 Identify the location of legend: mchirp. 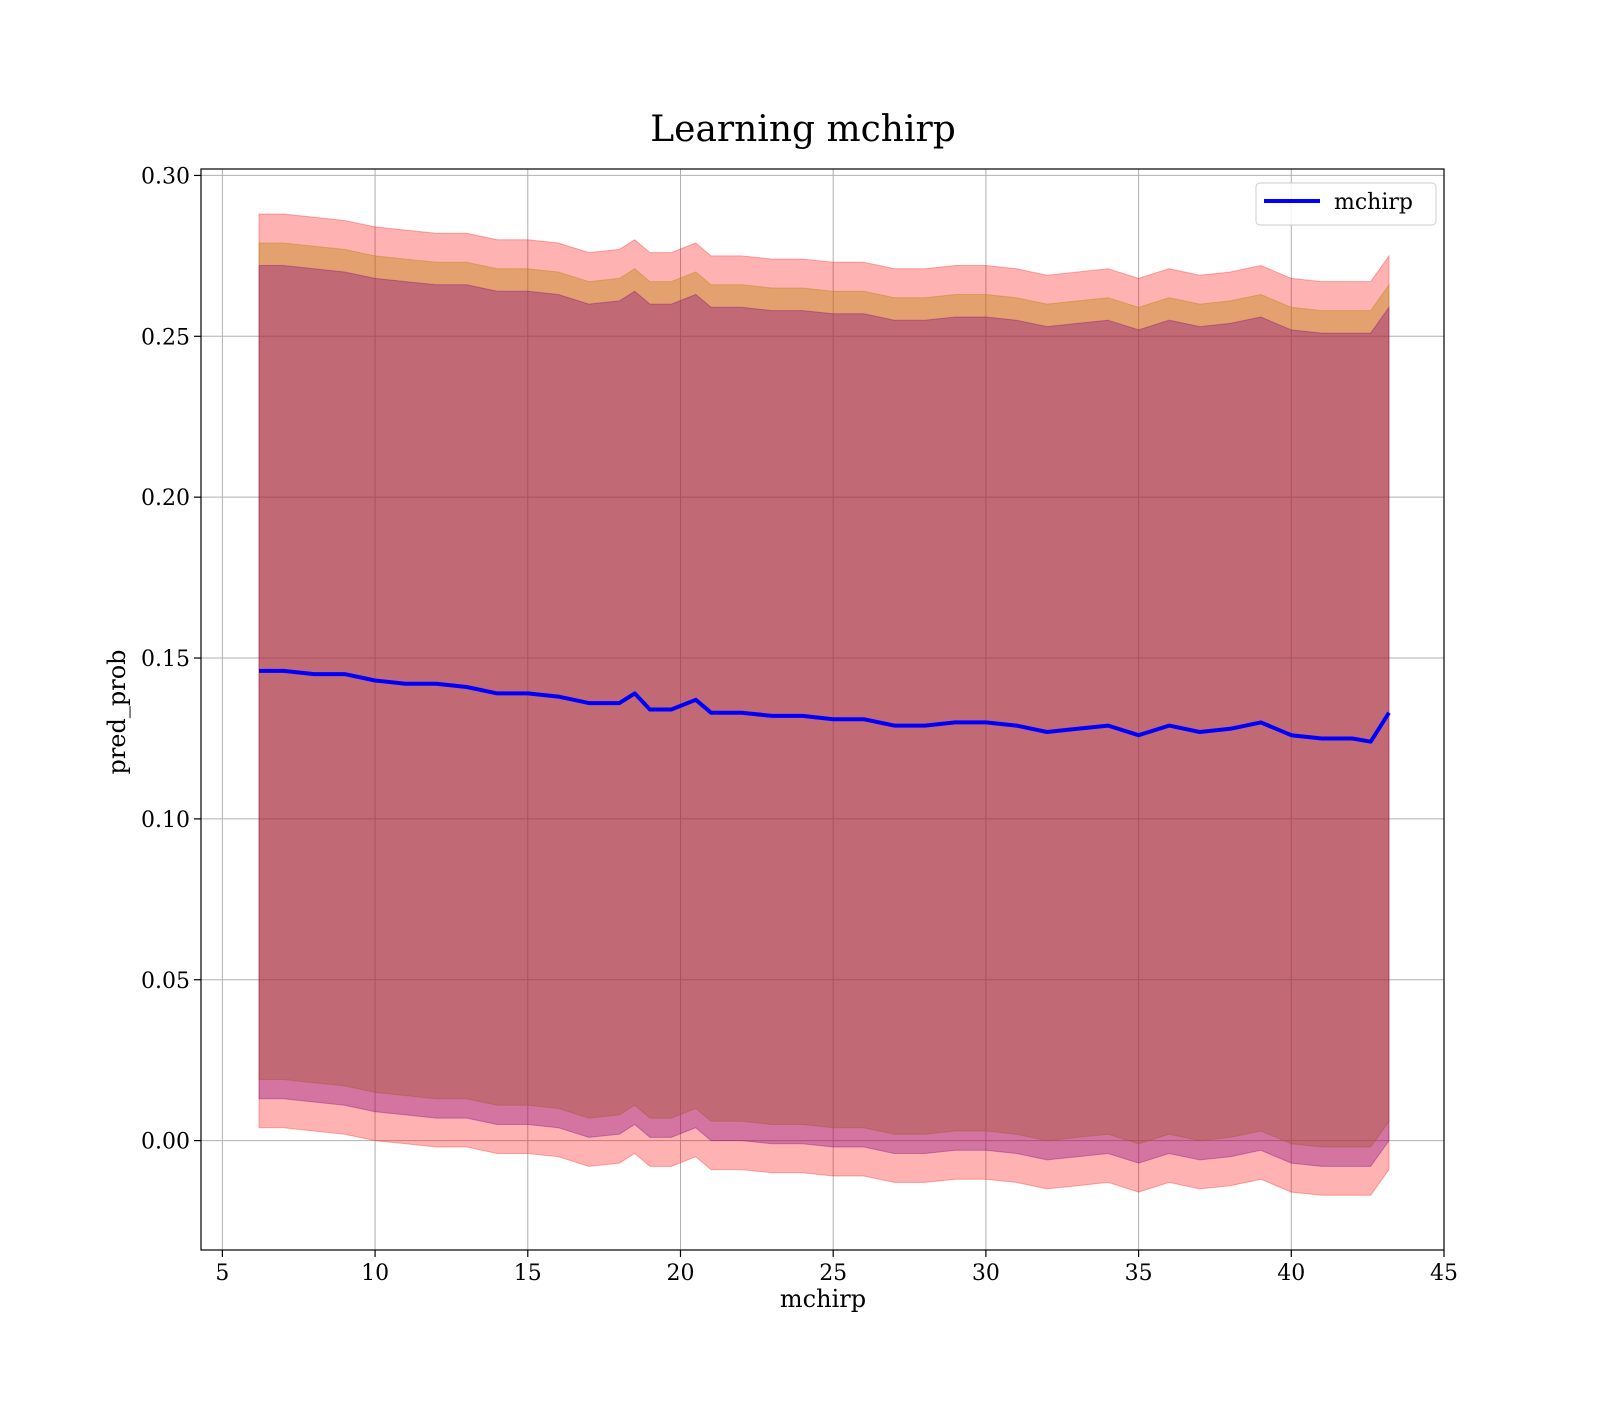
(1346, 204).